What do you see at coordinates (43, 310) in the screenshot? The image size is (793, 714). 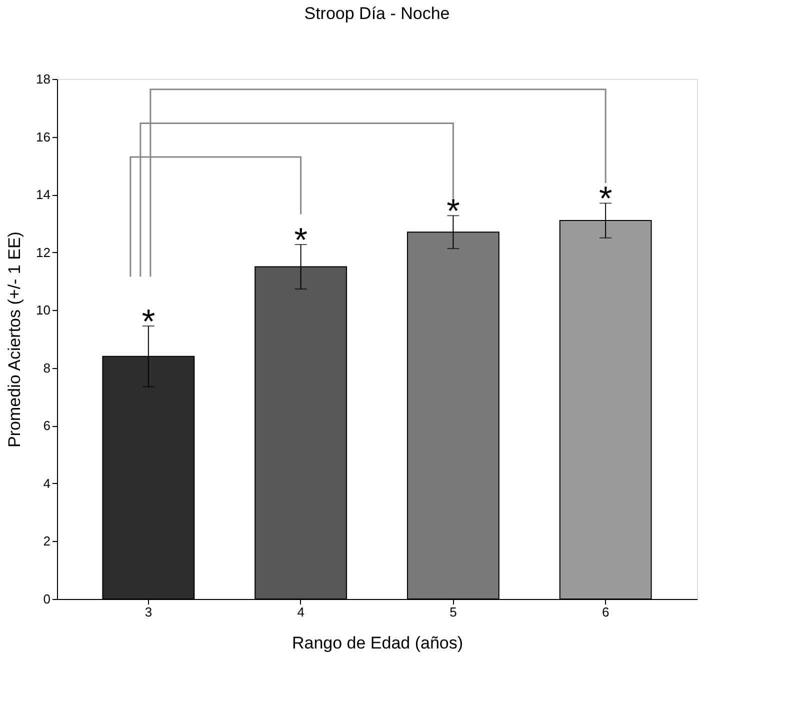 I see `y-tick-label: 10` at bounding box center [43, 310].